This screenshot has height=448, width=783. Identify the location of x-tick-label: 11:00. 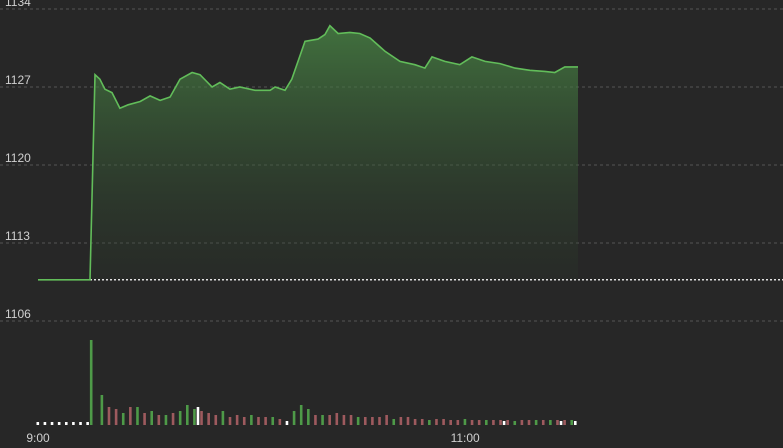
(465, 438).